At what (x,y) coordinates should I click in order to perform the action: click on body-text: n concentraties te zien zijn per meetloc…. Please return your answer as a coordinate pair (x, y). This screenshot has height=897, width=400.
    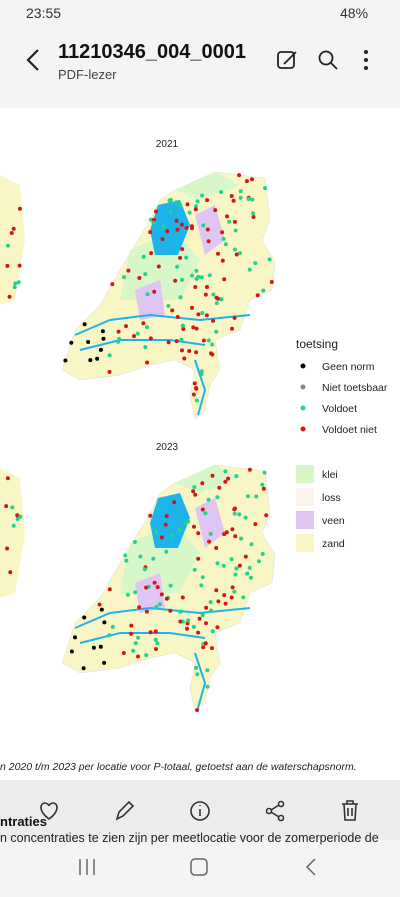
    Looking at the image, I should click on (189, 838).